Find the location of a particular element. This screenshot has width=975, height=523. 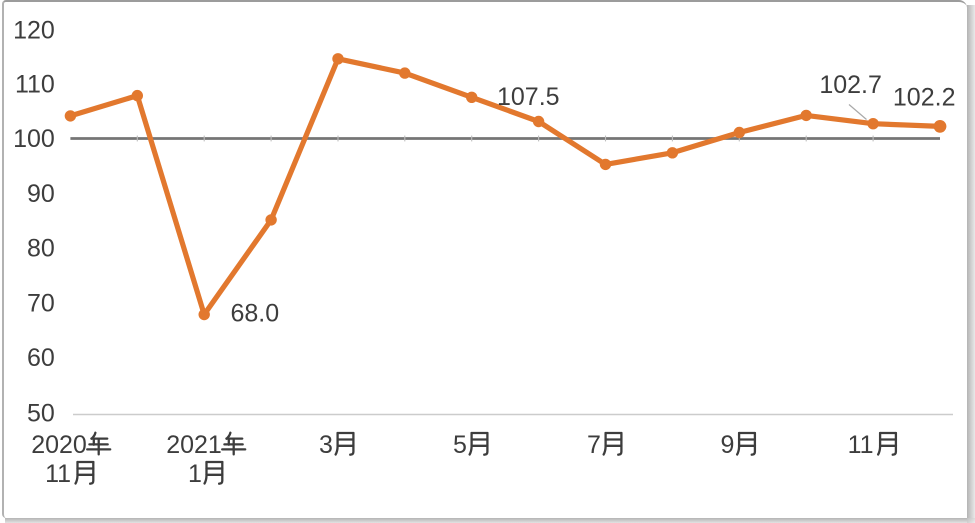

svg-text: 102.7 is located at coordinates (850, 85).